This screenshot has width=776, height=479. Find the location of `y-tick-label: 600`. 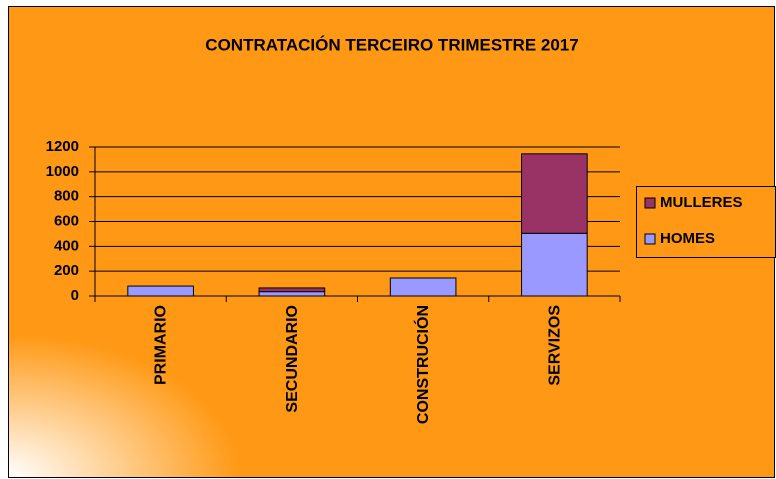

y-tick-label: 600 is located at coordinates (66, 220).